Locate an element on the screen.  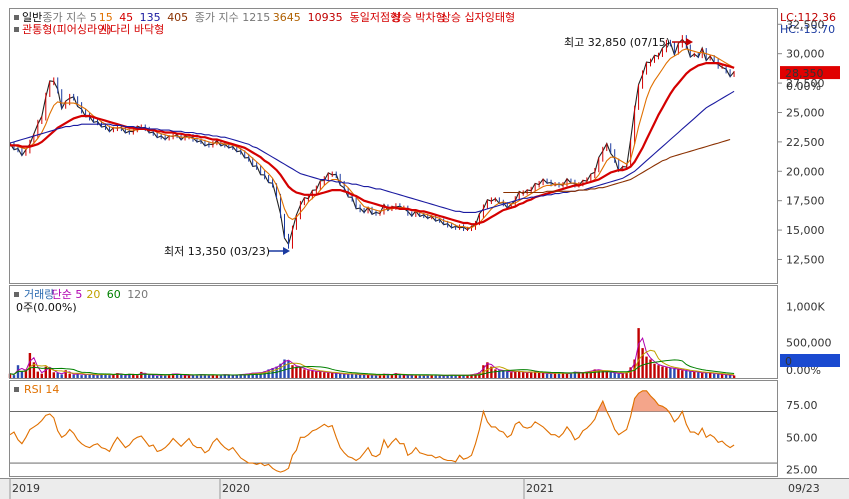
series-ma405-line is located at coordinates (617, 166).